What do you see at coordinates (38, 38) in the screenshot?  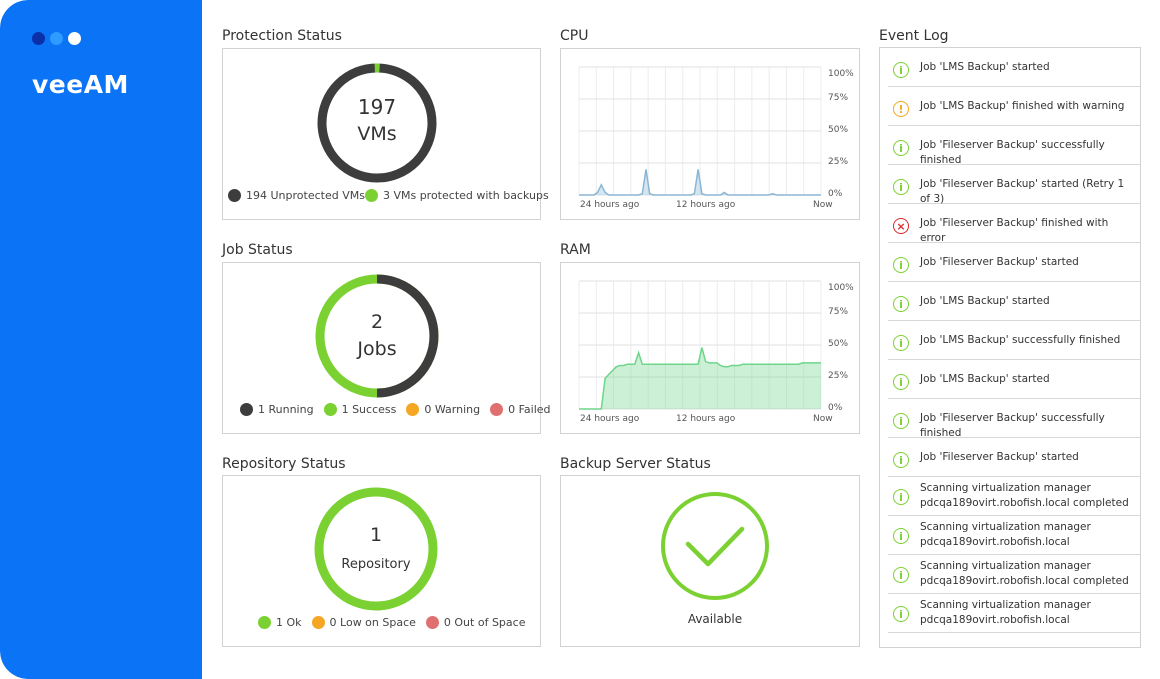 I see `window-dot-dark` at bounding box center [38, 38].